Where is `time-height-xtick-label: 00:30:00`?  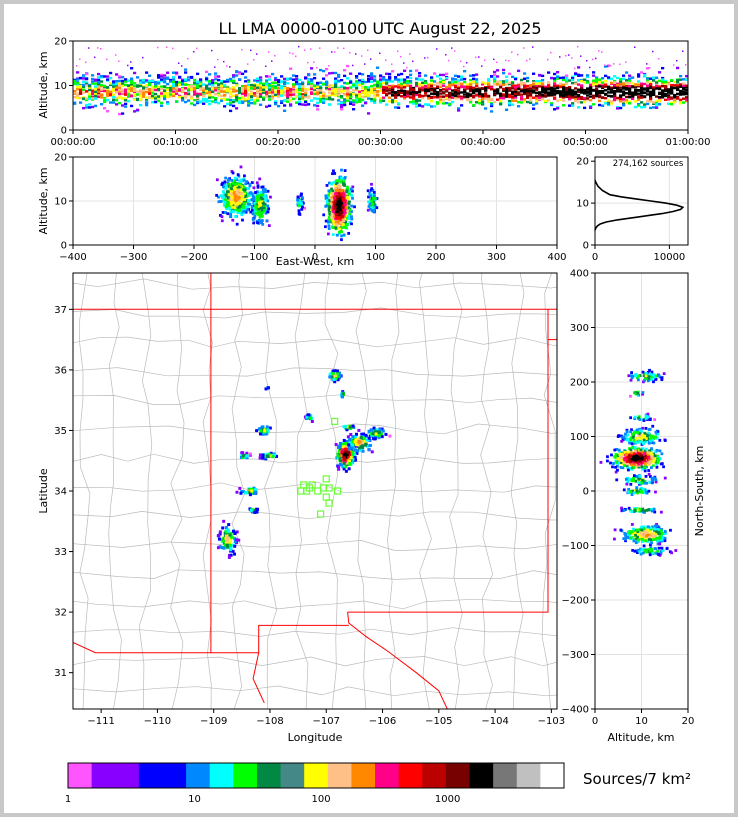 time-height-xtick-label: 00:30:00 is located at coordinates (380, 142).